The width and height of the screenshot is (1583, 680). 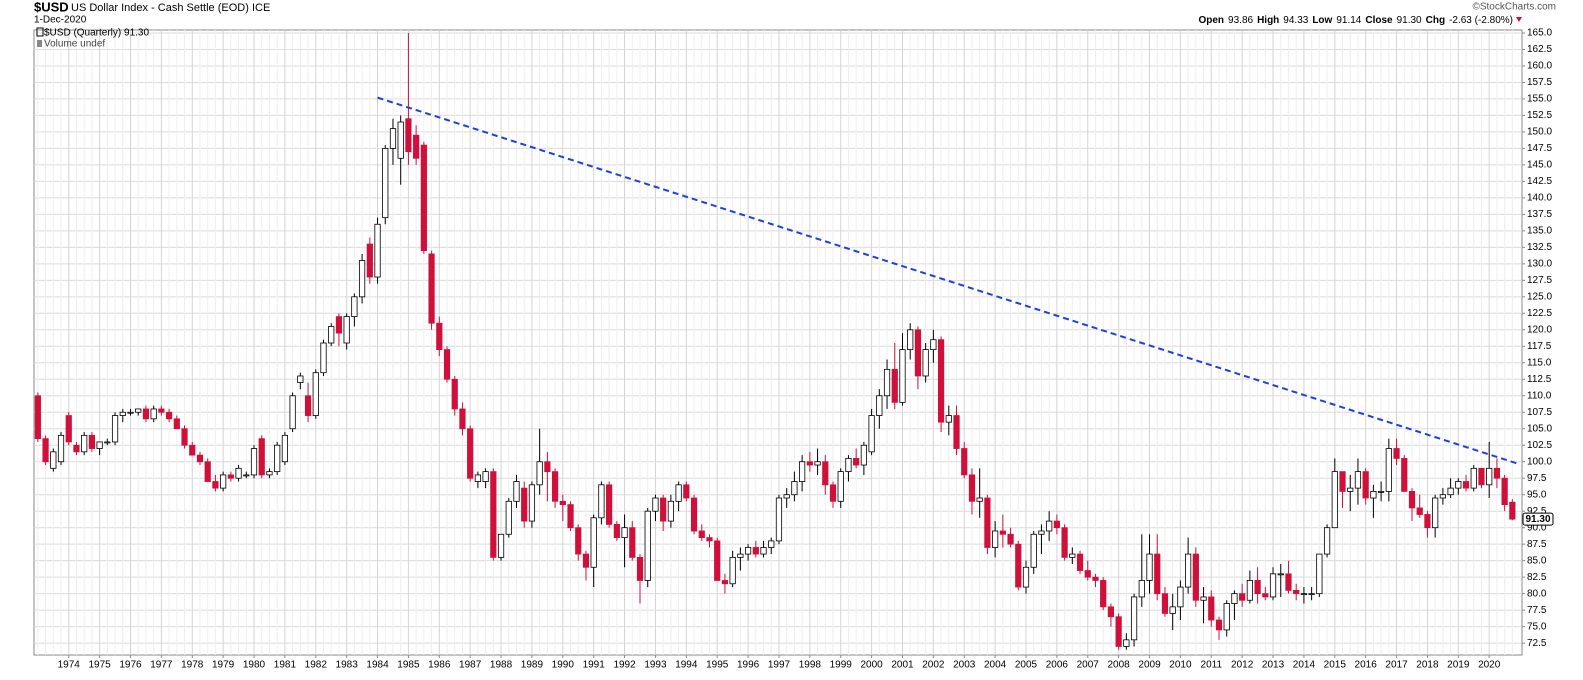 I want to click on y-tick-label: 90.0, so click(x=1537, y=527).